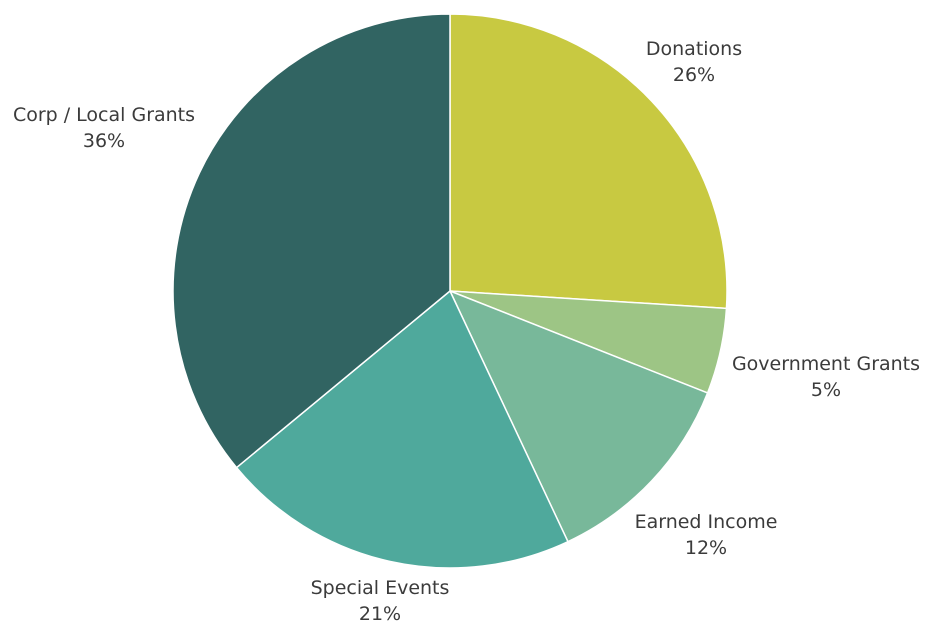 The image size is (927, 626). What do you see at coordinates (579, 416) in the screenshot?
I see `pie-slice-earned-income` at bounding box center [579, 416].